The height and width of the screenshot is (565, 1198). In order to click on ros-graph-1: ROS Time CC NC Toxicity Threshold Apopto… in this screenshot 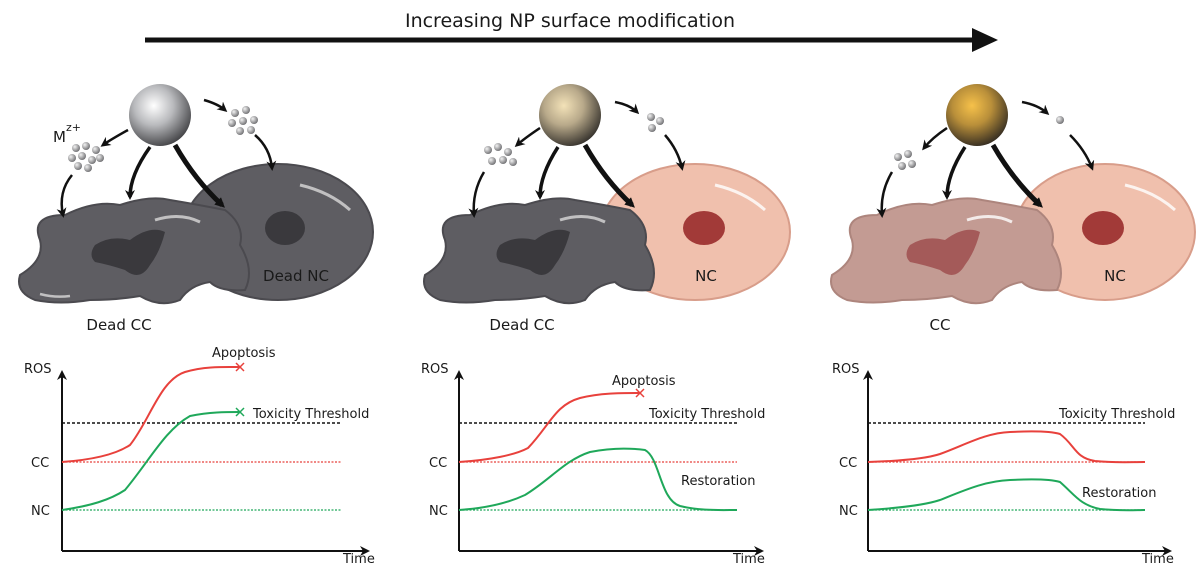, I will do `click(199, 455)`.